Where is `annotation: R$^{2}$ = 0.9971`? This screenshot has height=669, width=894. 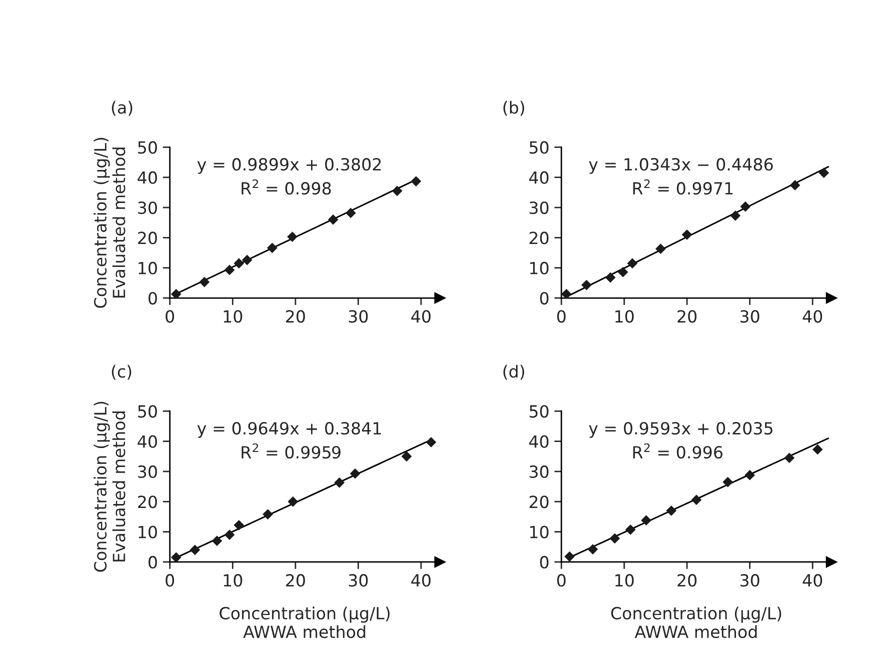 annotation: R$^{2}$ = 0.9971 is located at coordinates (683, 187).